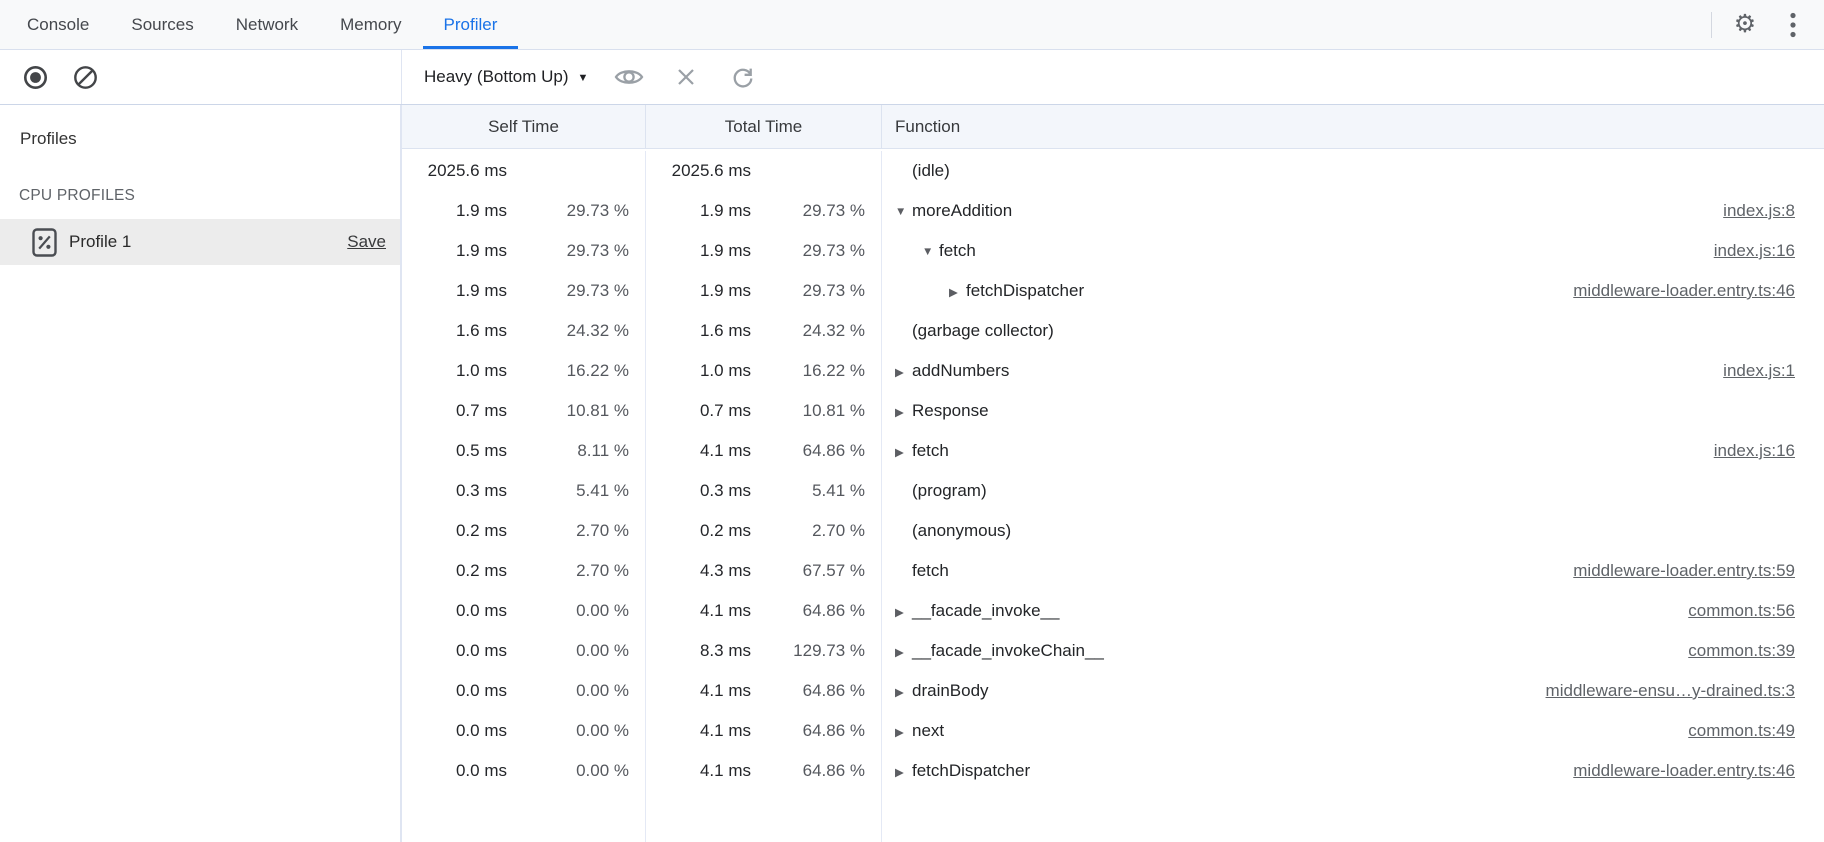  Describe the element at coordinates (962, 530) in the screenshot. I see `function-name: (anonymous)` at that location.